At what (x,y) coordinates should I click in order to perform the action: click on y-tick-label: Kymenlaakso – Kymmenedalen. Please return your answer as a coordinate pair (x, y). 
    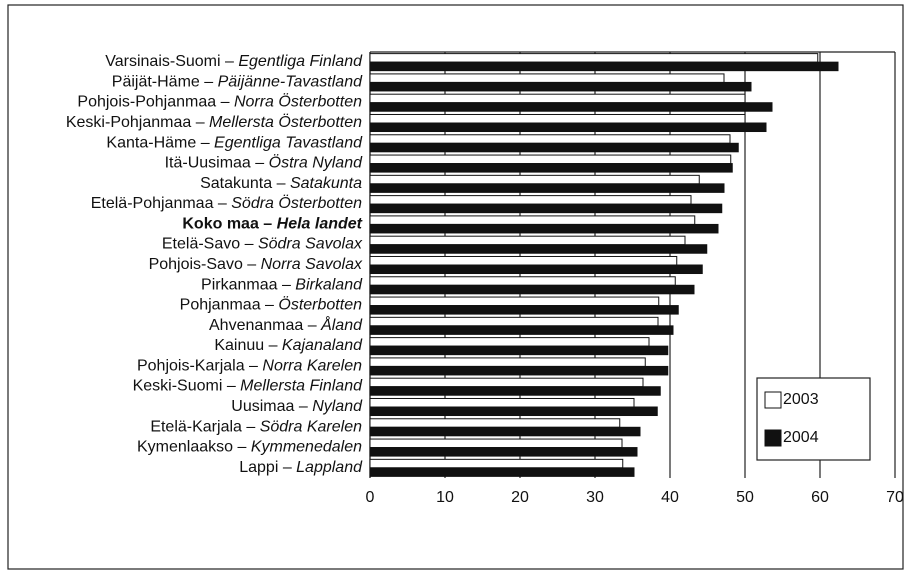
    Looking at the image, I should click on (249, 447).